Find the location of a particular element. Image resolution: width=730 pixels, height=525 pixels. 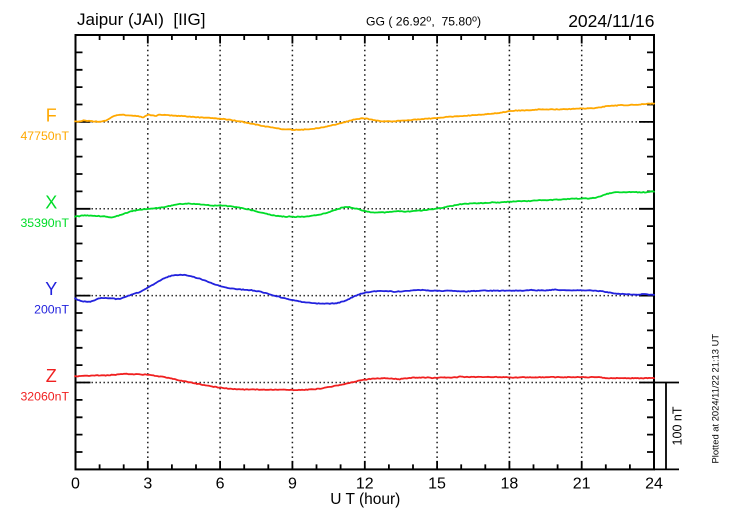

svg-text: 2024/11/16 is located at coordinates (611, 21).